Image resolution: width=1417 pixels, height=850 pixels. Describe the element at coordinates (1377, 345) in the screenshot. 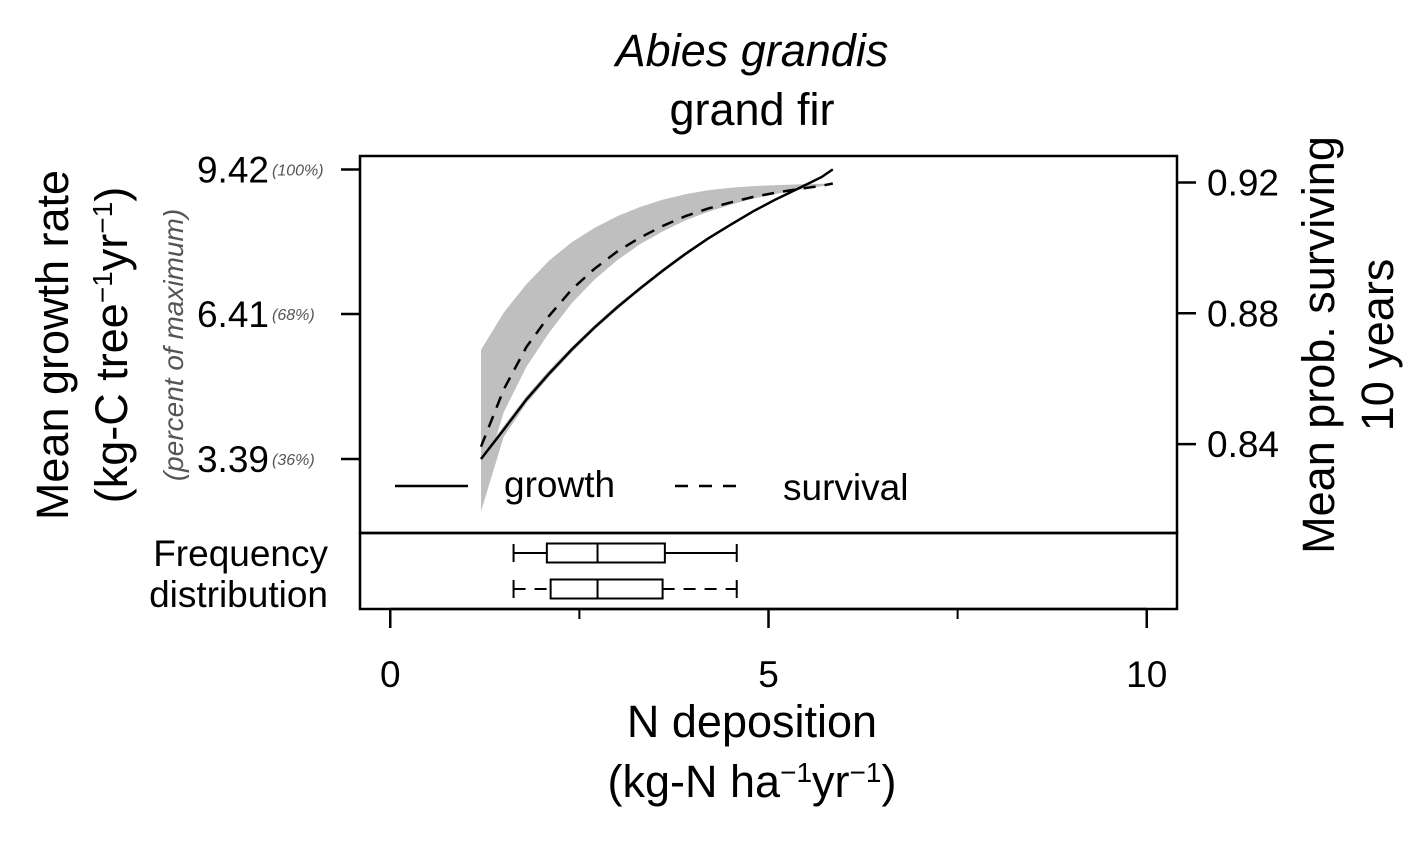

I see `y2-axis-label-line2: 10 years` at that location.